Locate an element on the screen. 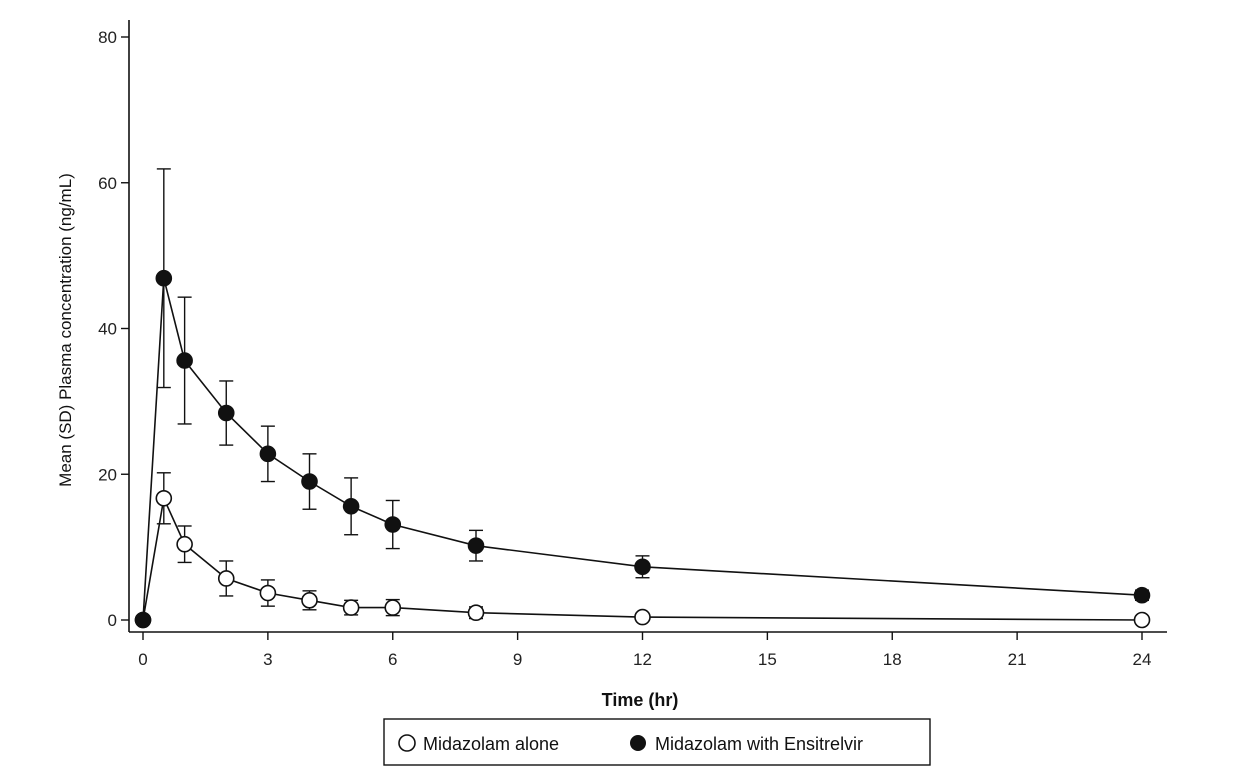 The image size is (1247, 780). x-tick-label: 24 is located at coordinates (1142, 659).